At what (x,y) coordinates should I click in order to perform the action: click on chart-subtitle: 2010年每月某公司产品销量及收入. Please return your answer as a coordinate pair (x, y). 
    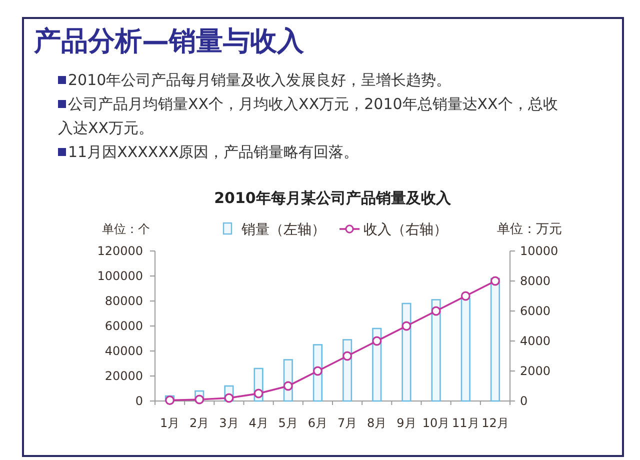
    Looking at the image, I should click on (333, 198).